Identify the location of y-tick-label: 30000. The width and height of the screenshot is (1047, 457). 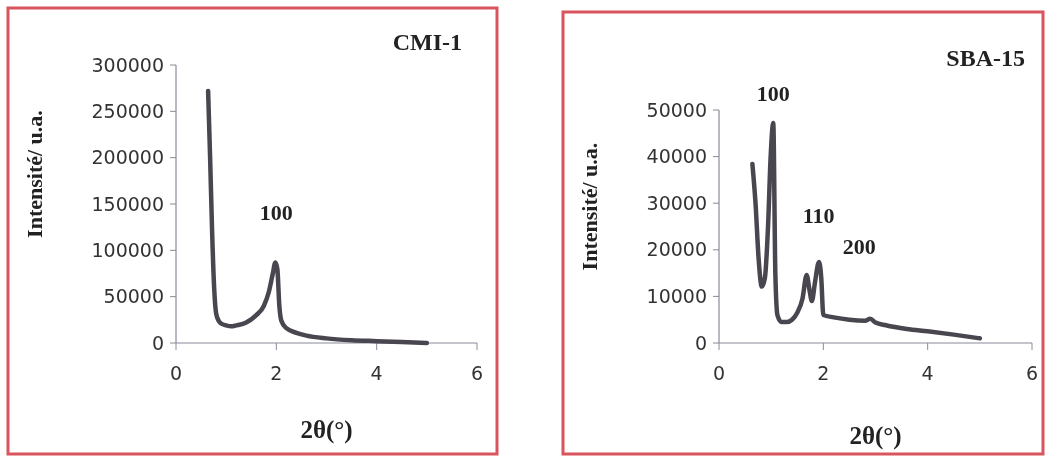
(676, 202).